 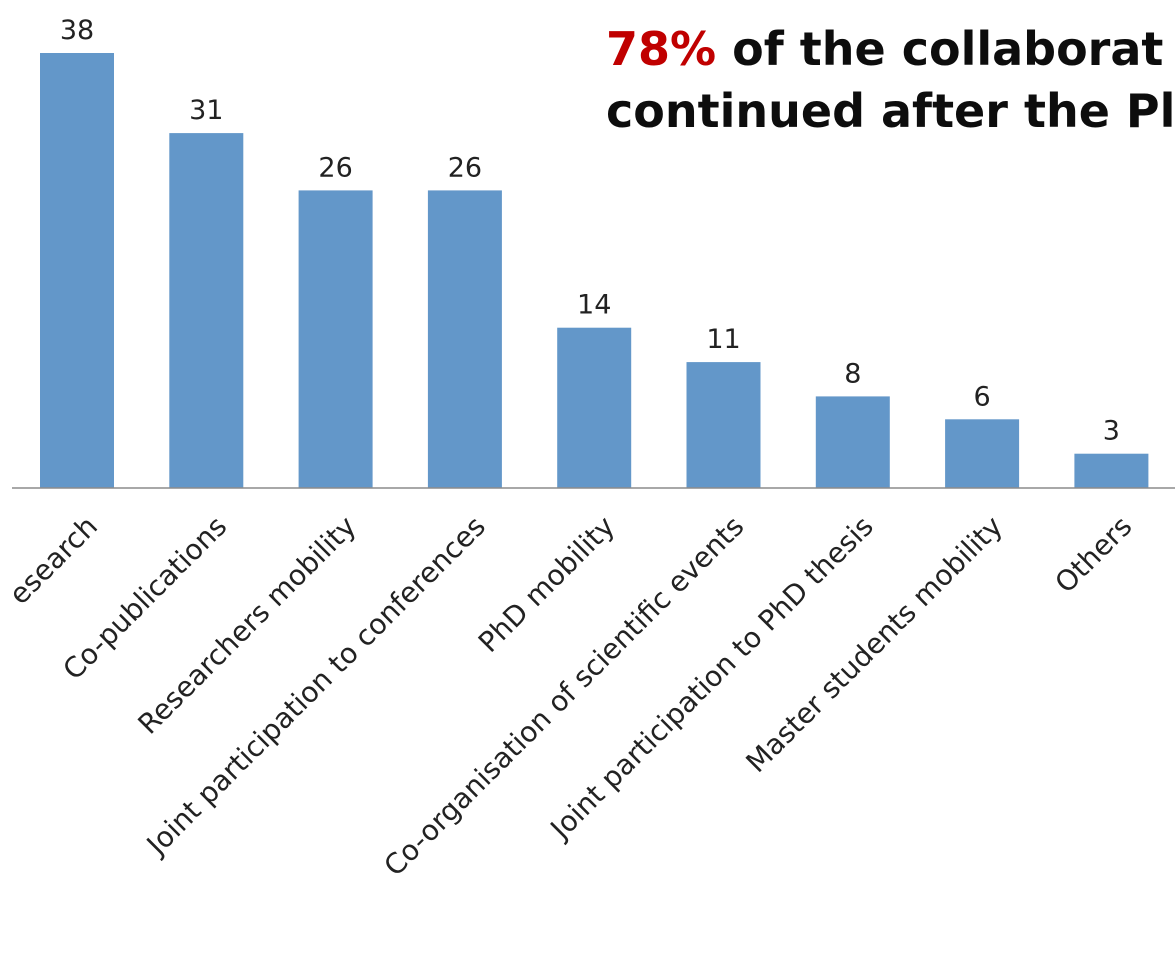 What do you see at coordinates (594, 305) in the screenshot?
I see `value-label-phd-mobility: 14` at bounding box center [594, 305].